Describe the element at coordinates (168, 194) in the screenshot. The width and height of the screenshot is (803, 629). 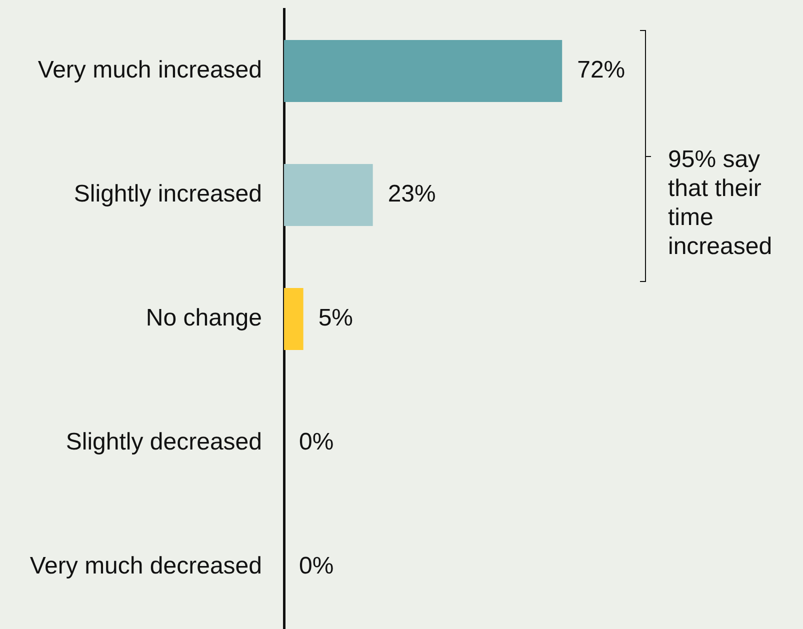
I see `y-tick-label: Slightly increased` at that location.